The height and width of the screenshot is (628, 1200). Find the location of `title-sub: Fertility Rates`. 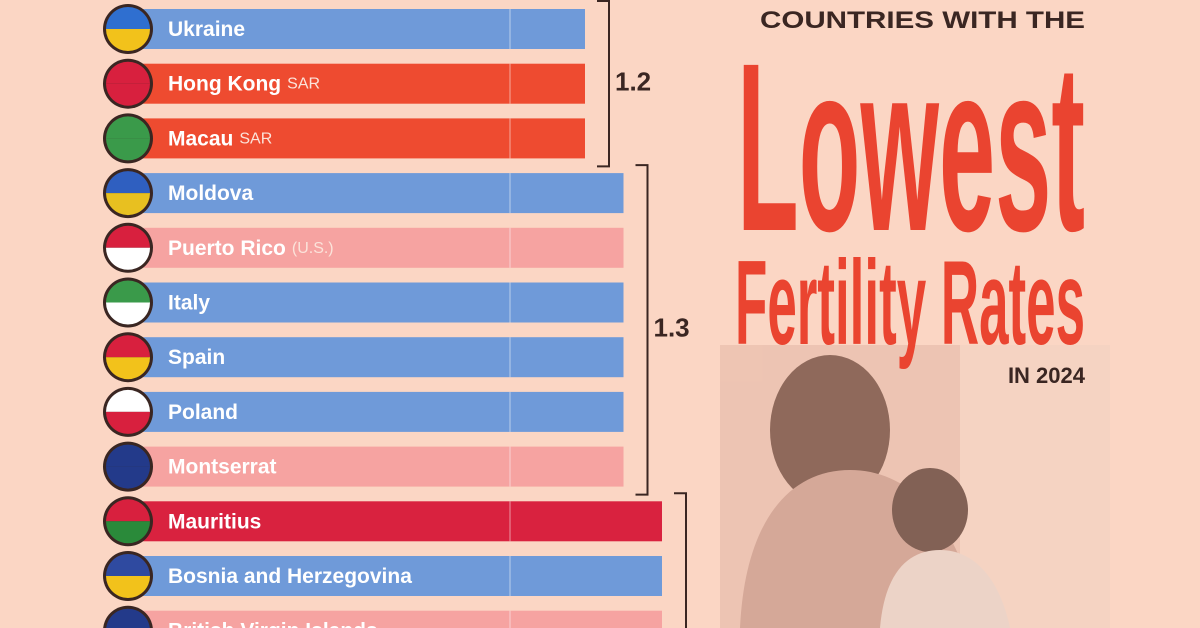

title-sub: Fertility Rates is located at coordinates (910, 303).